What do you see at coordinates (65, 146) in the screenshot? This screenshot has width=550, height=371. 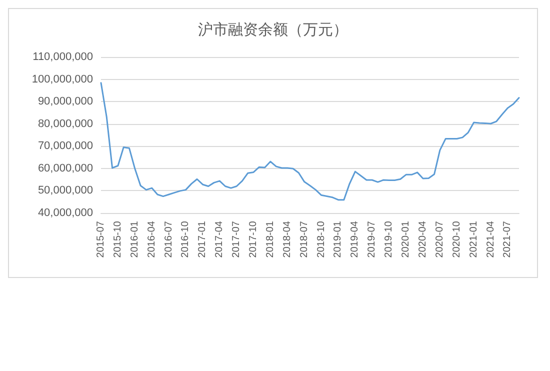 I see `y-tick-label: 70,000,000` at bounding box center [65, 146].